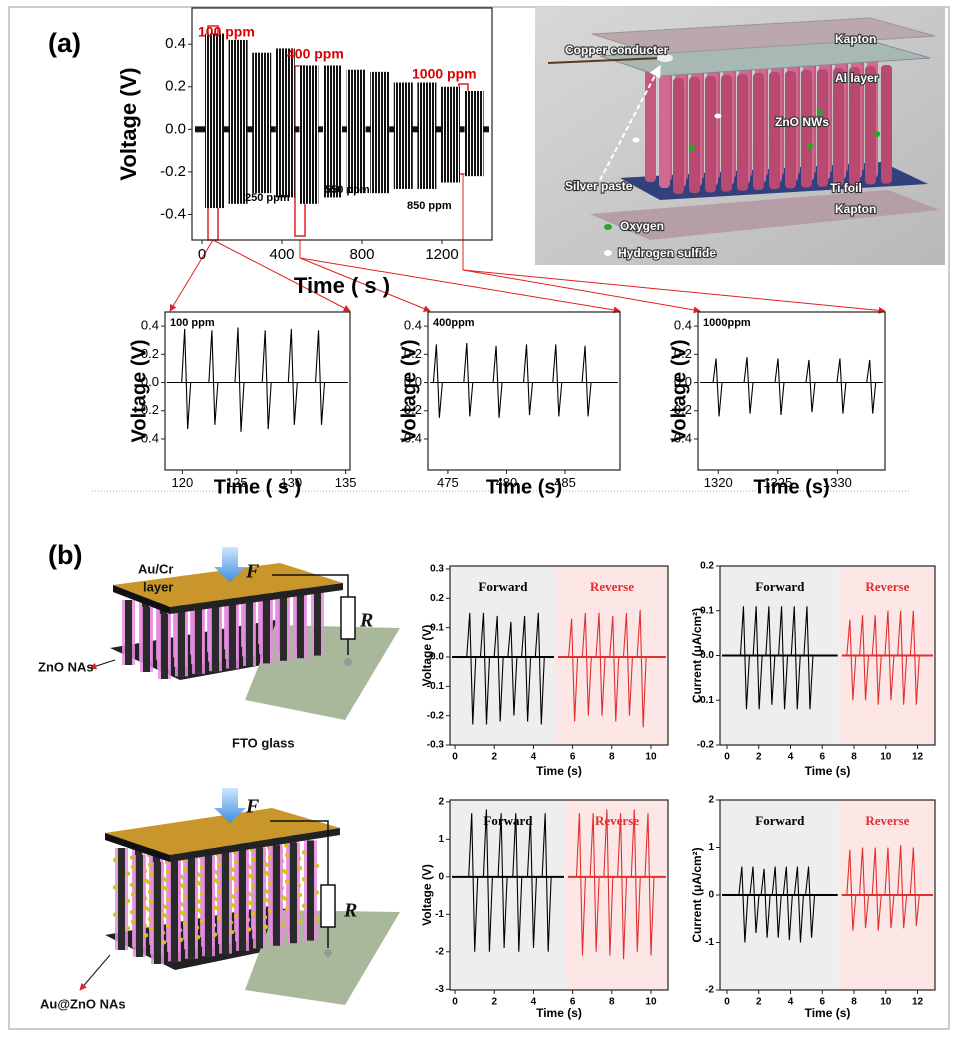 Image resolution: width=960 pixels, height=1040 pixels. Describe the element at coordinates (837, 482) in the screenshot. I see `x-tick-label: 1330` at that location.